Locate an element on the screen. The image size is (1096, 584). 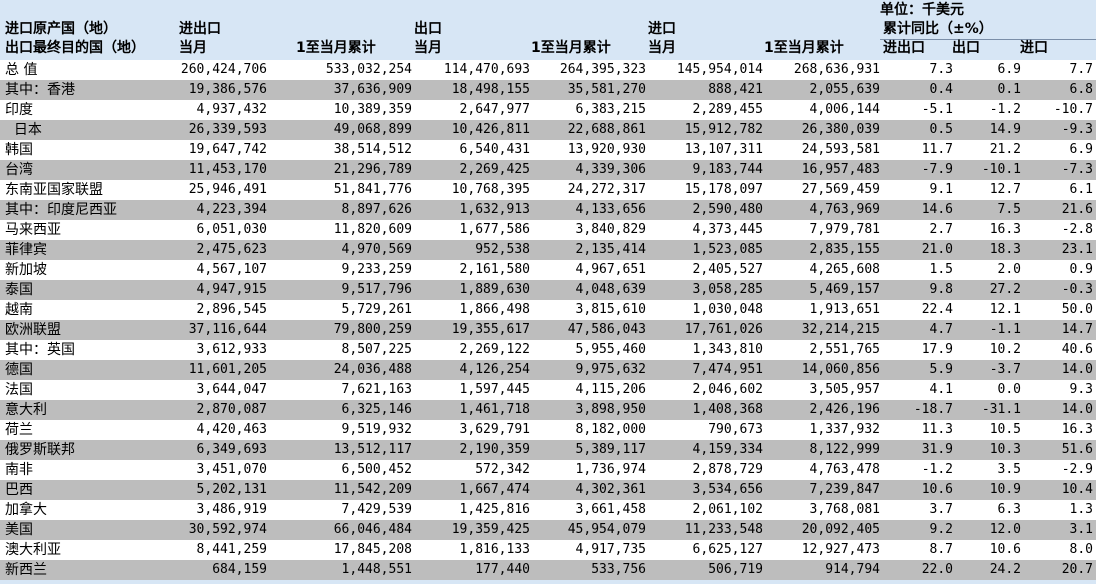
import-cumulative-cell: 3,768,081 is located at coordinates (824, 510).